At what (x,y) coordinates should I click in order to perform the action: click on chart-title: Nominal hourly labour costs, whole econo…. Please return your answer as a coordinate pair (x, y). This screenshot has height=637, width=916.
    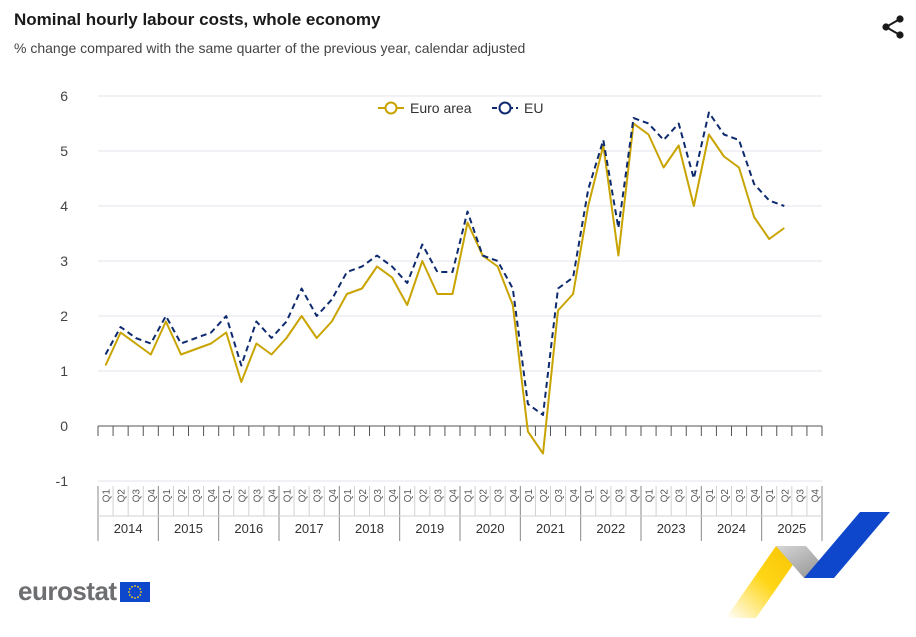
    Looking at the image, I should click on (197, 19).